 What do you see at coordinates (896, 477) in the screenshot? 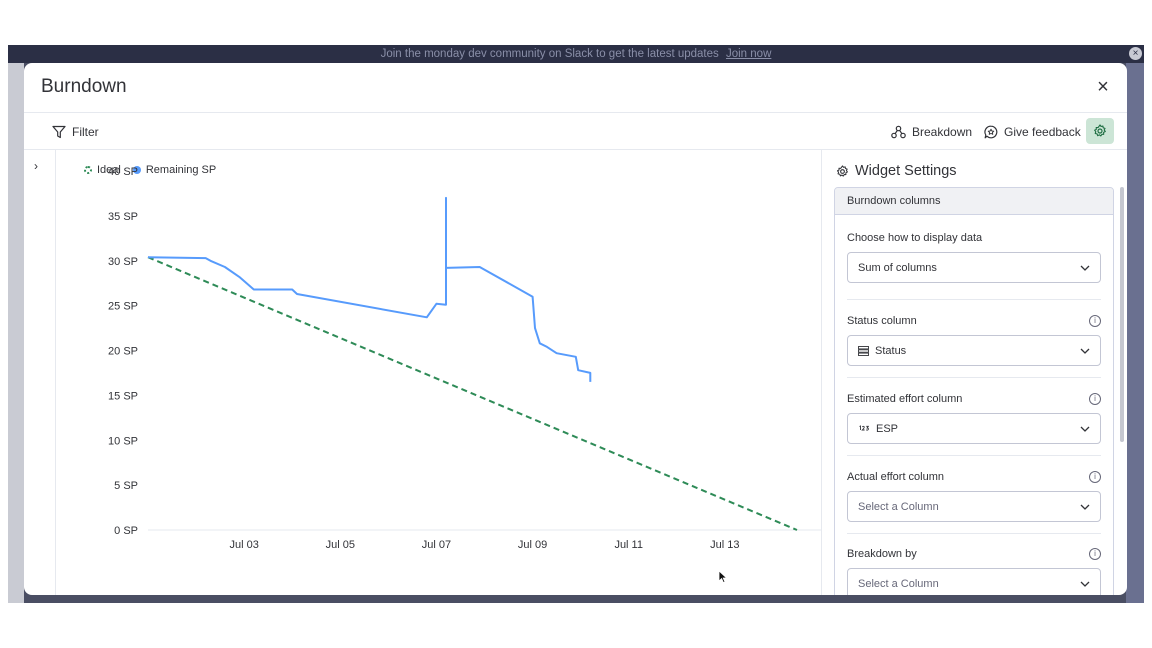
I see `field-label: Actual effort column` at bounding box center [896, 477].